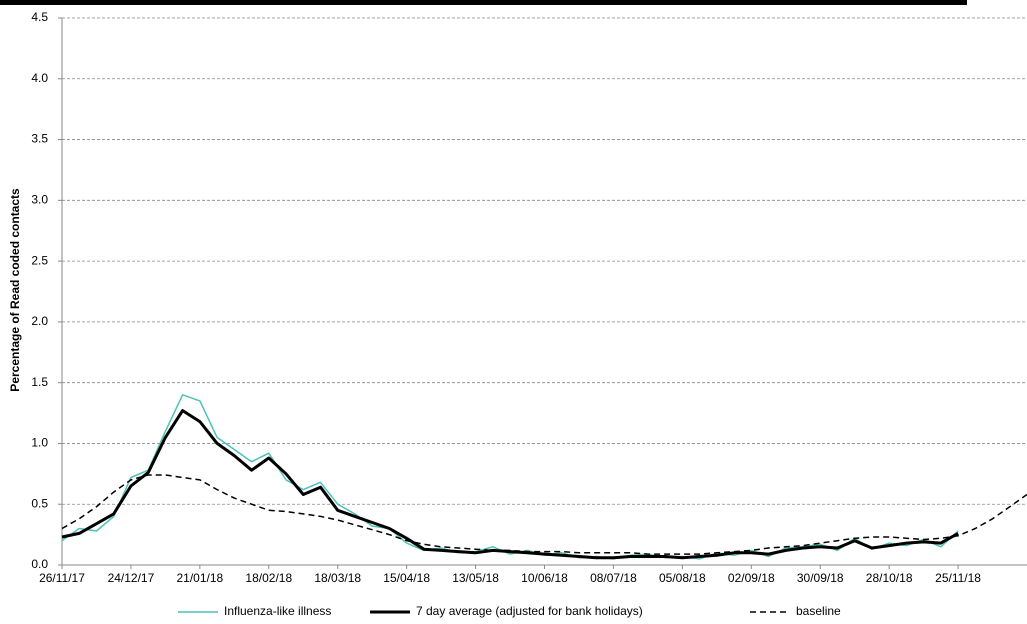 This screenshot has width=1027, height=624. I want to click on title-bar, so click(483, 2).